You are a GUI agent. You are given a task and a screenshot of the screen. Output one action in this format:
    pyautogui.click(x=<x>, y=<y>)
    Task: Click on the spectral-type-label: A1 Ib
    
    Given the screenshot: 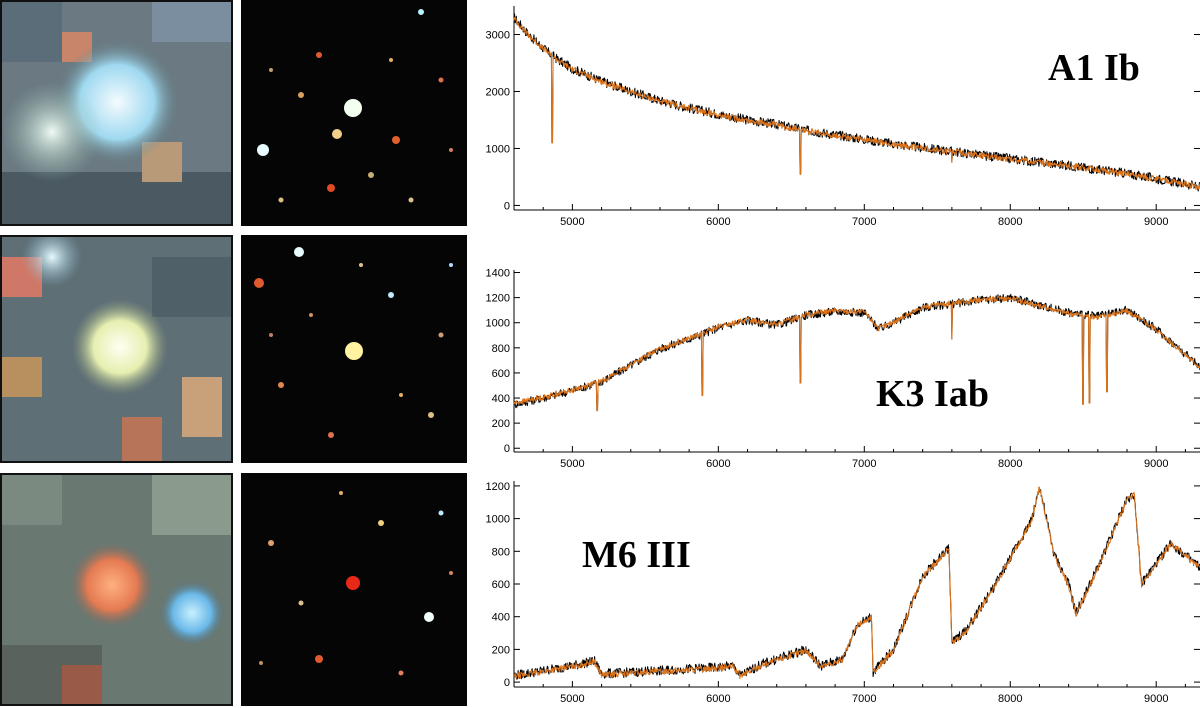 What is the action you would take?
    pyautogui.click(x=1094, y=68)
    